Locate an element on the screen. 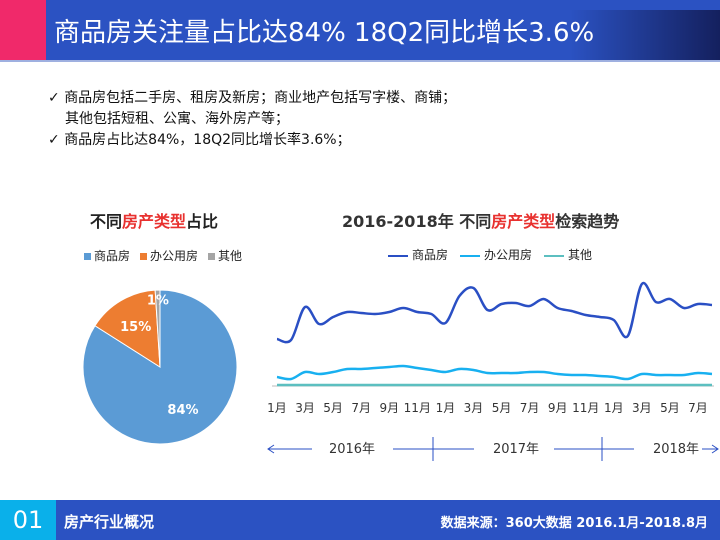  pie-data-label: 15% is located at coordinates (135, 327).